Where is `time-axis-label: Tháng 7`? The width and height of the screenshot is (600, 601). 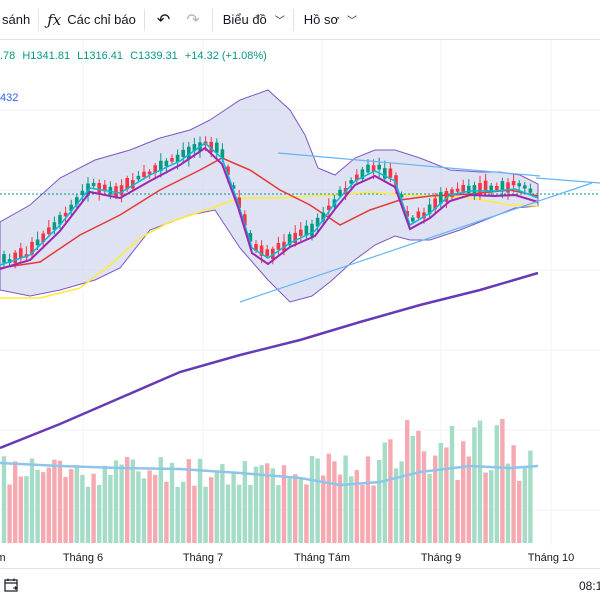 time-axis-label: Tháng 7 is located at coordinates (203, 558).